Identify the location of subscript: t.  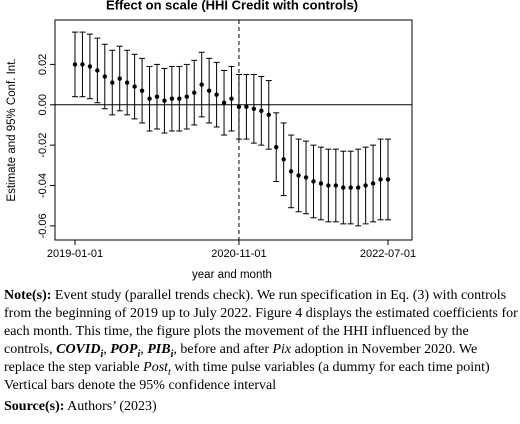
(169, 372).